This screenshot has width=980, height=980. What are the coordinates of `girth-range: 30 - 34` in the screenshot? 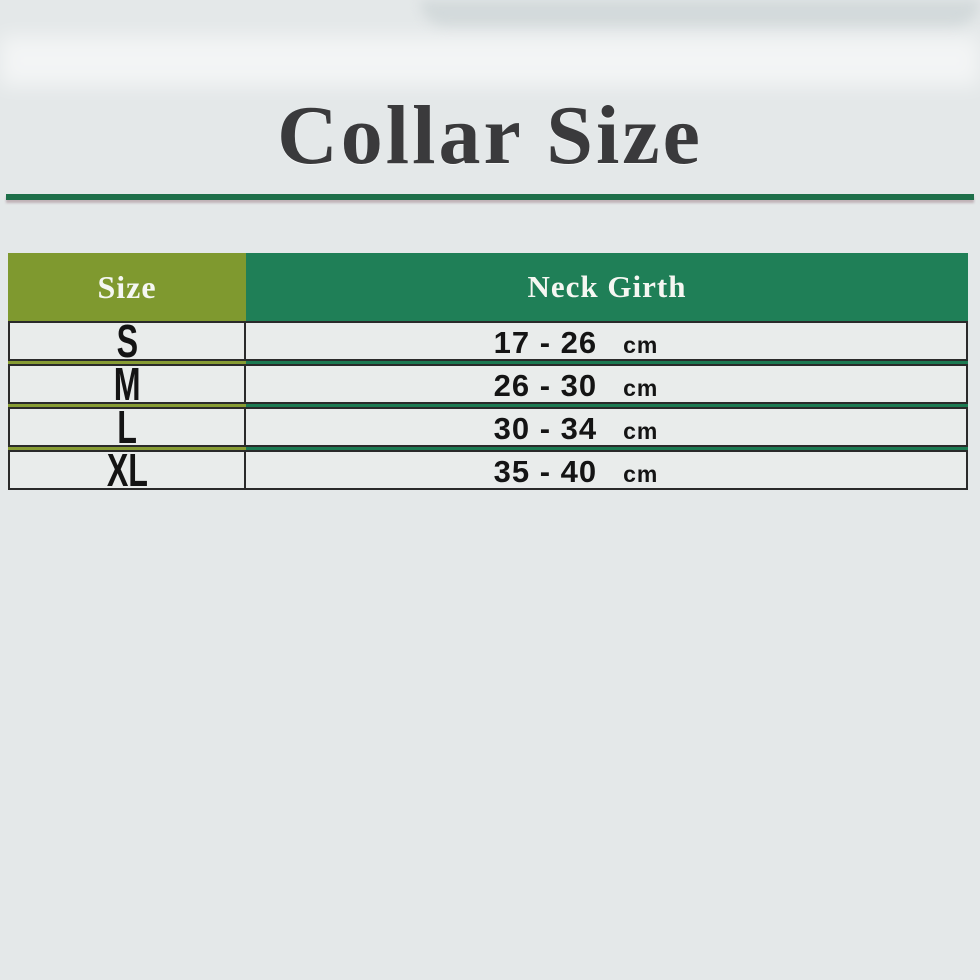 It's located at (545, 428).